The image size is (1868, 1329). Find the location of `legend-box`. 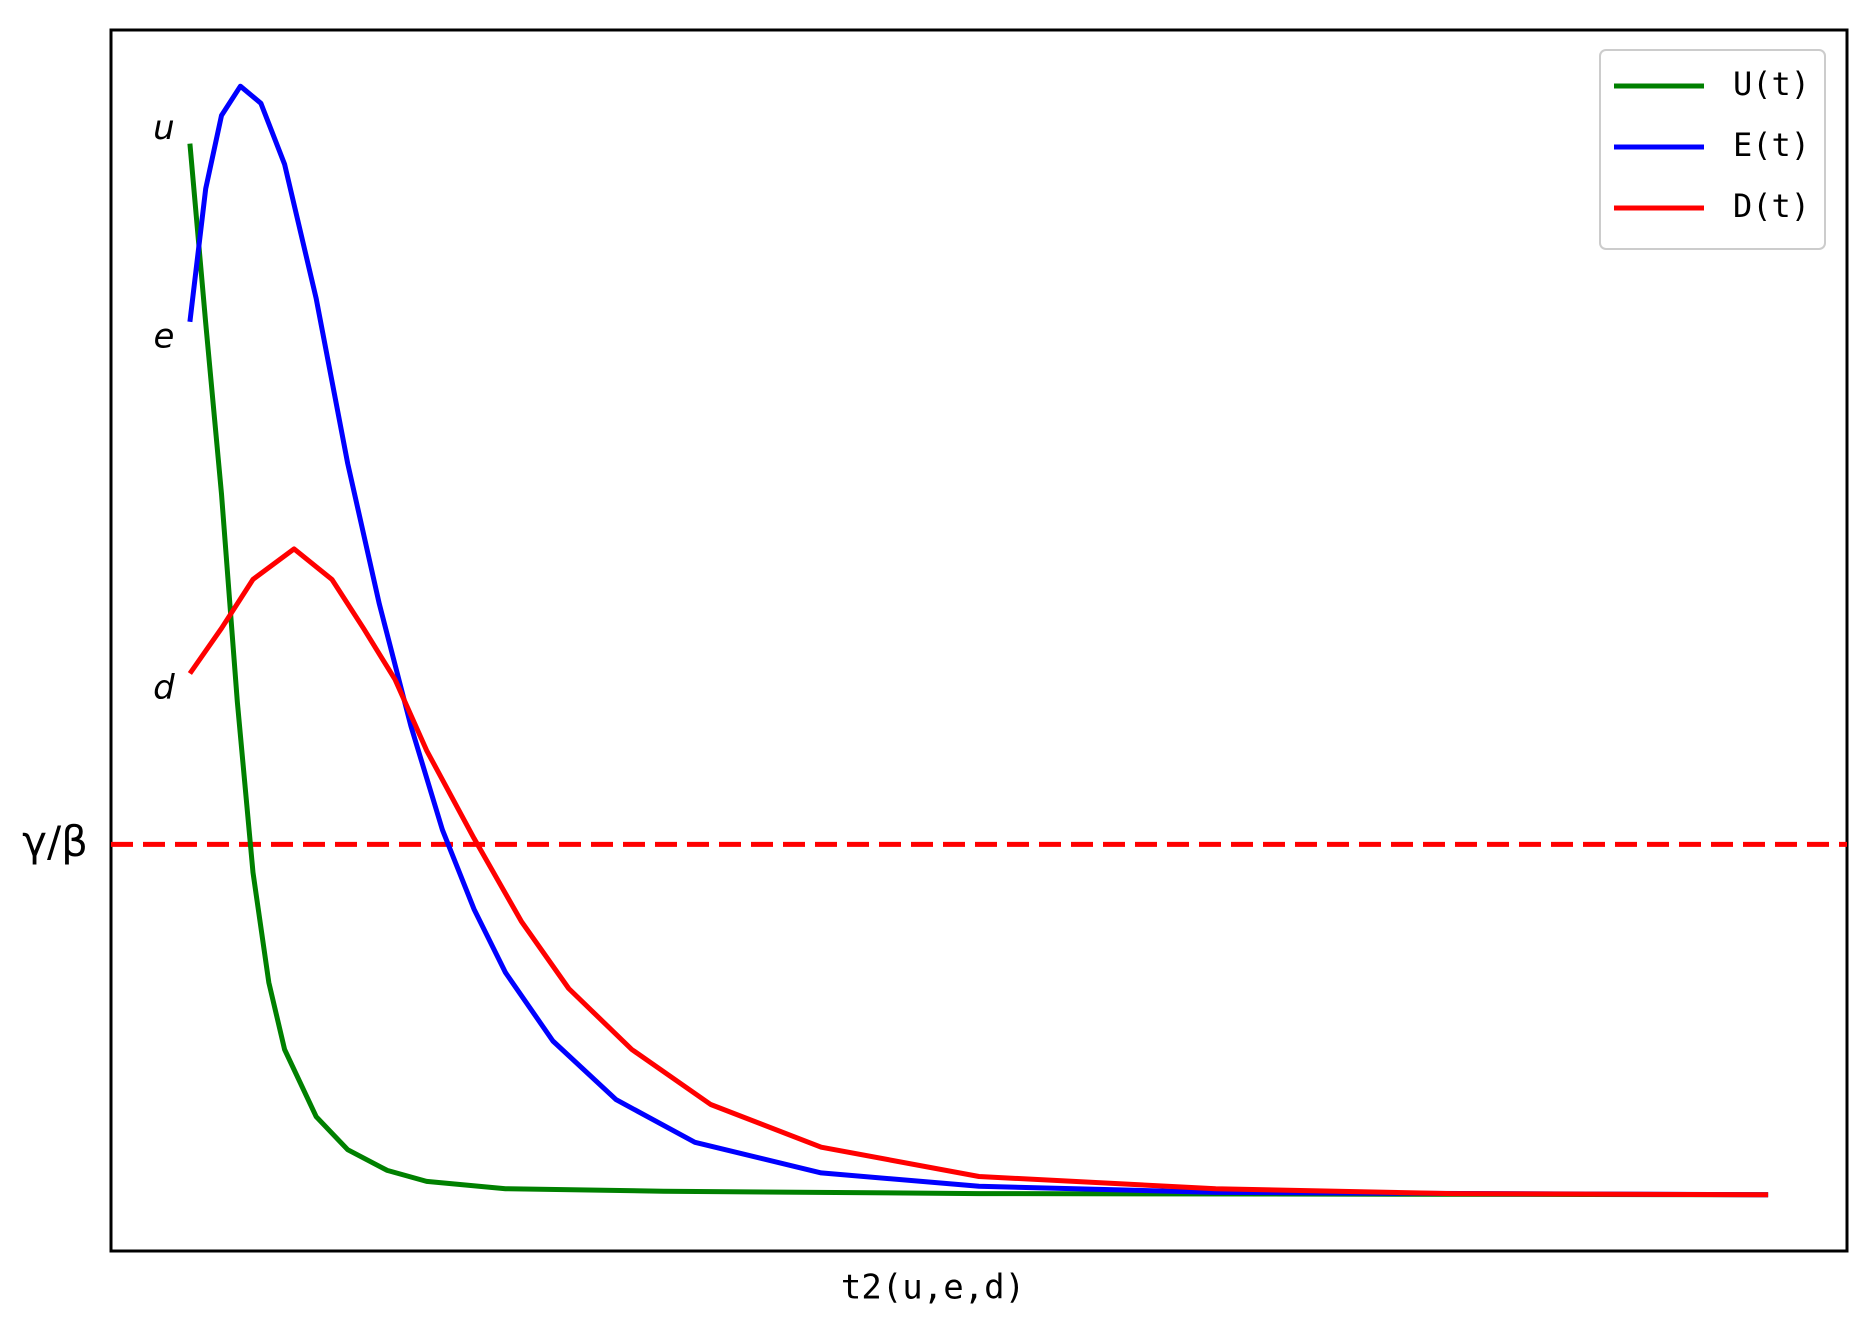

legend-box is located at coordinates (1712, 149).